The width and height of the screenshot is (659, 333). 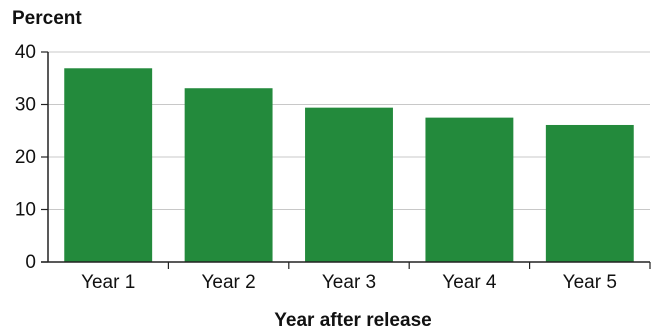 What do you see at coordinates (590, 282) in the screenshot?
I see `x-tick-label: Year 5` at bounding box center [590, 282].